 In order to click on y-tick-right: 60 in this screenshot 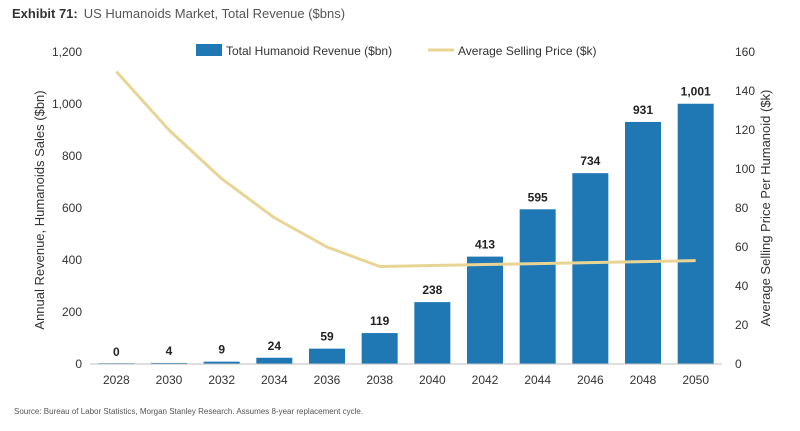, I will do `click(742, 247)`.